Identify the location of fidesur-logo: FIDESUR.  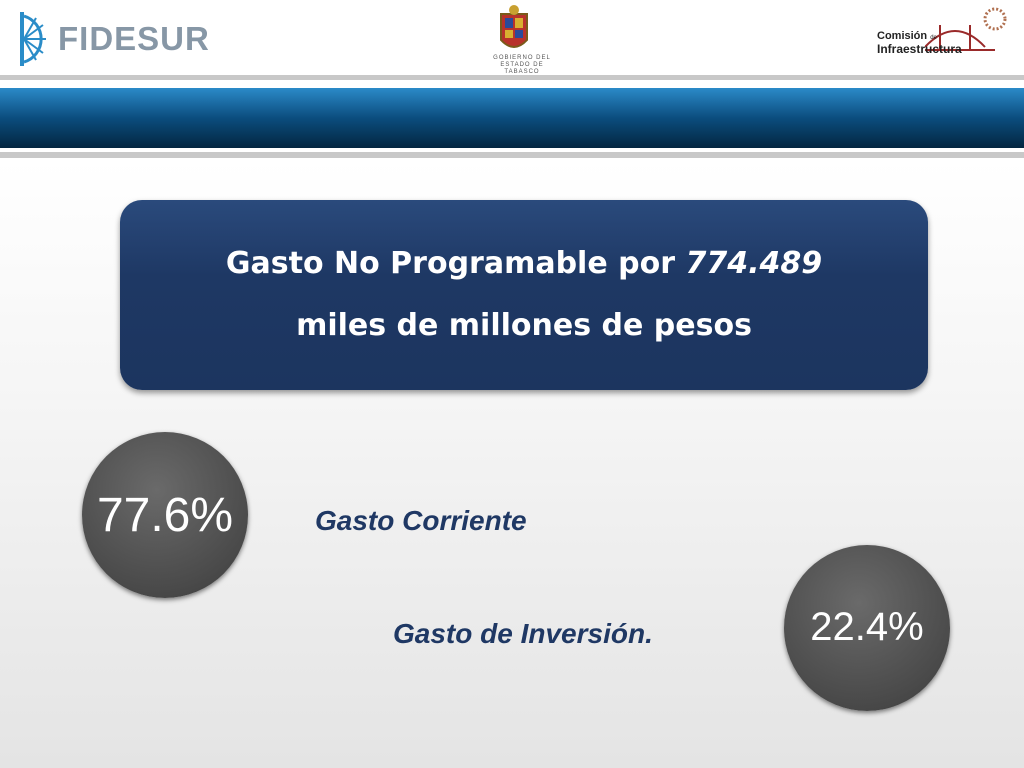
(134, 38).